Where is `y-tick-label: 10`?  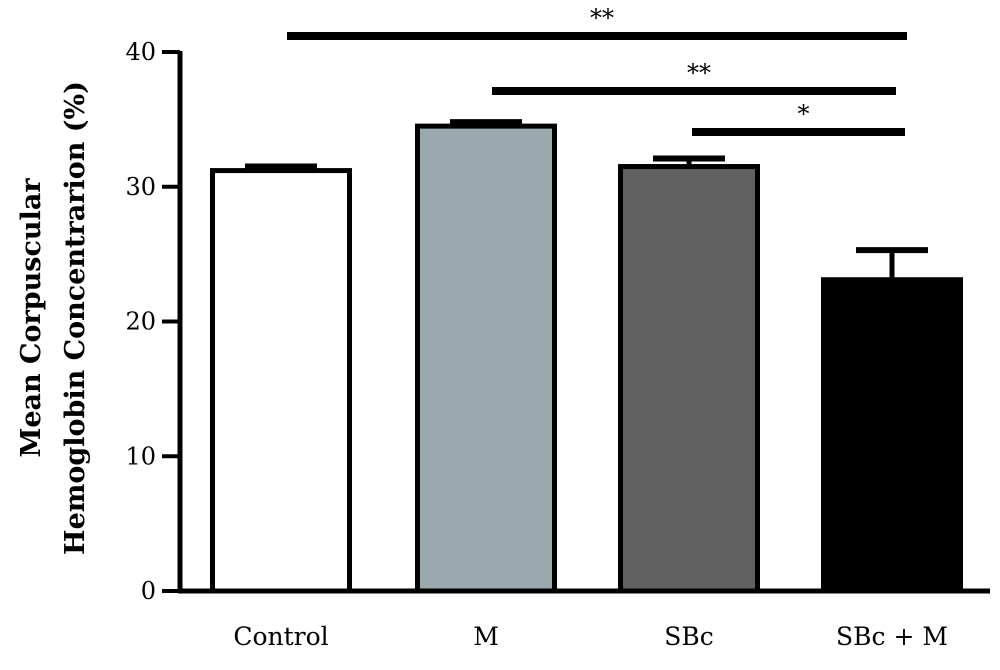
y-tick-label: 10 is located at coordinates (140, 456).